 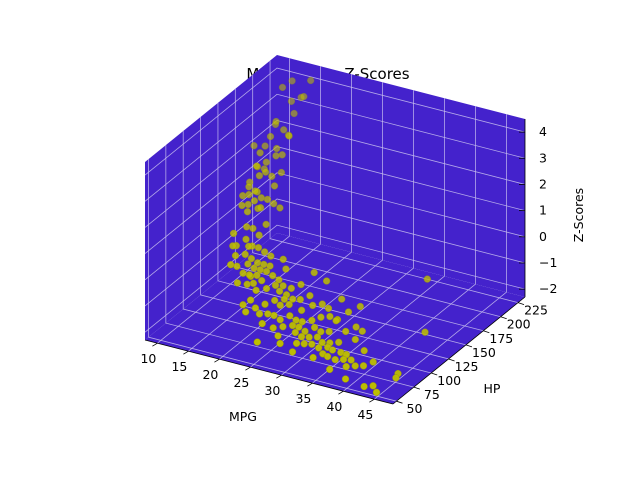 What do you see at coordinates (519, 324) in the screenshot?
I see `y-tick-label: 200` at bounding box center [519, 324].